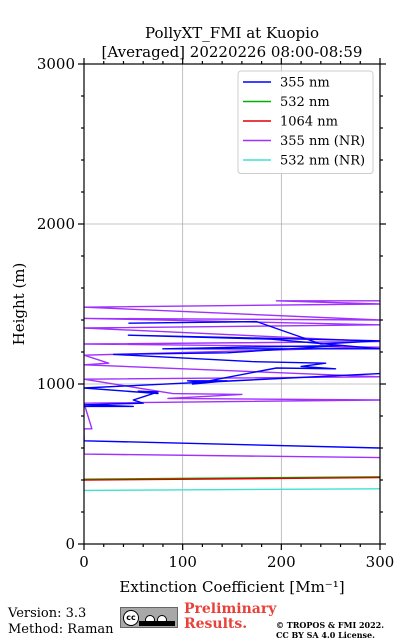  I want to click on copyright-line-1: © TROPOS & FMI 2022., so click(330, 625).